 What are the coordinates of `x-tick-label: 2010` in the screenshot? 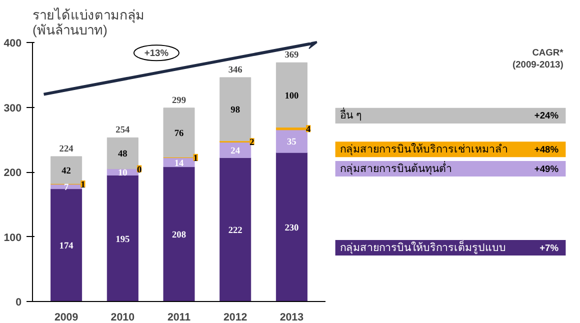 It's located at (122, 317).